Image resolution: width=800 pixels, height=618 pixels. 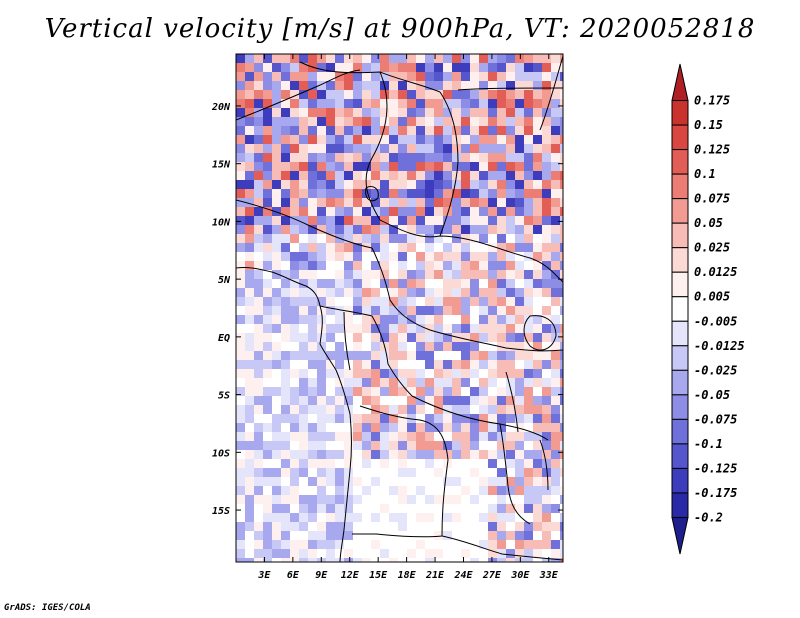 What do you see at coordinates (221, 107) in the screenshot?
I see `lat-label: 20N` at bounding box center [221, 107].